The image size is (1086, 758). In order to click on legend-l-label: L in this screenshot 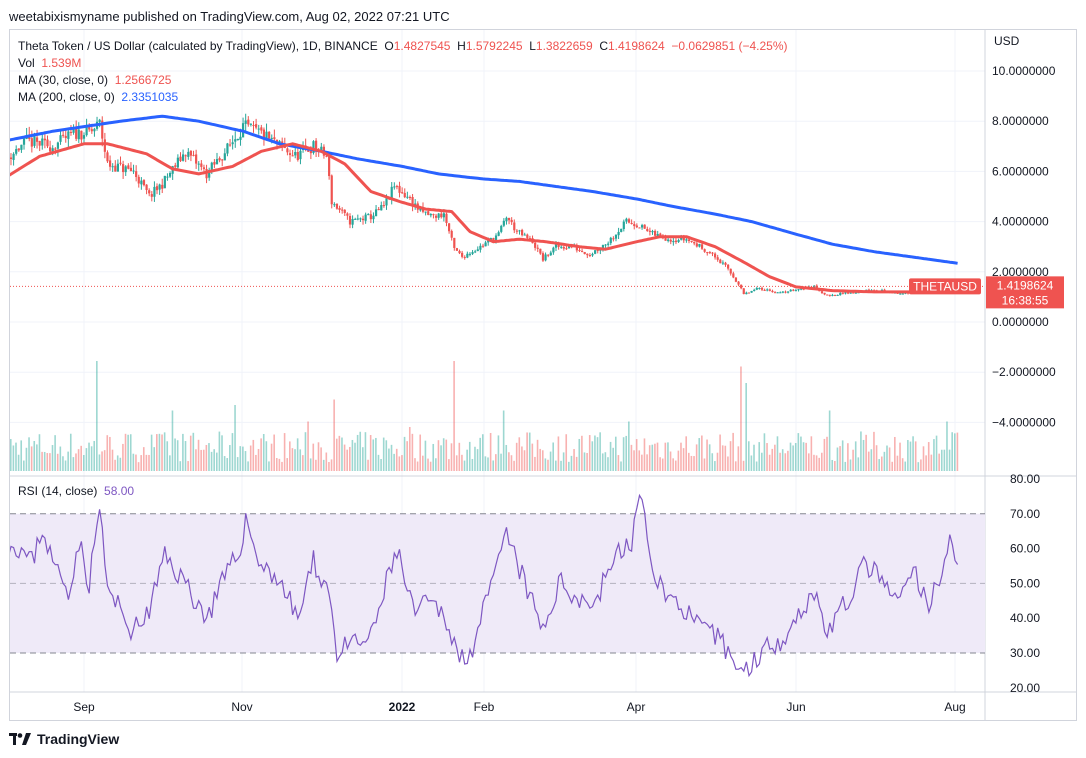, I will do `click(532, 46)`.